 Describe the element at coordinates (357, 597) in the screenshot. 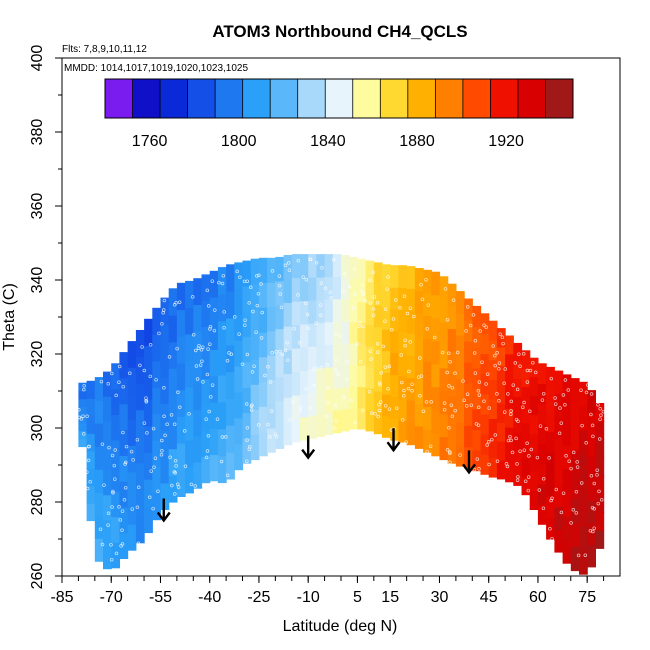

I see `x-tick-label: 5` at that location.